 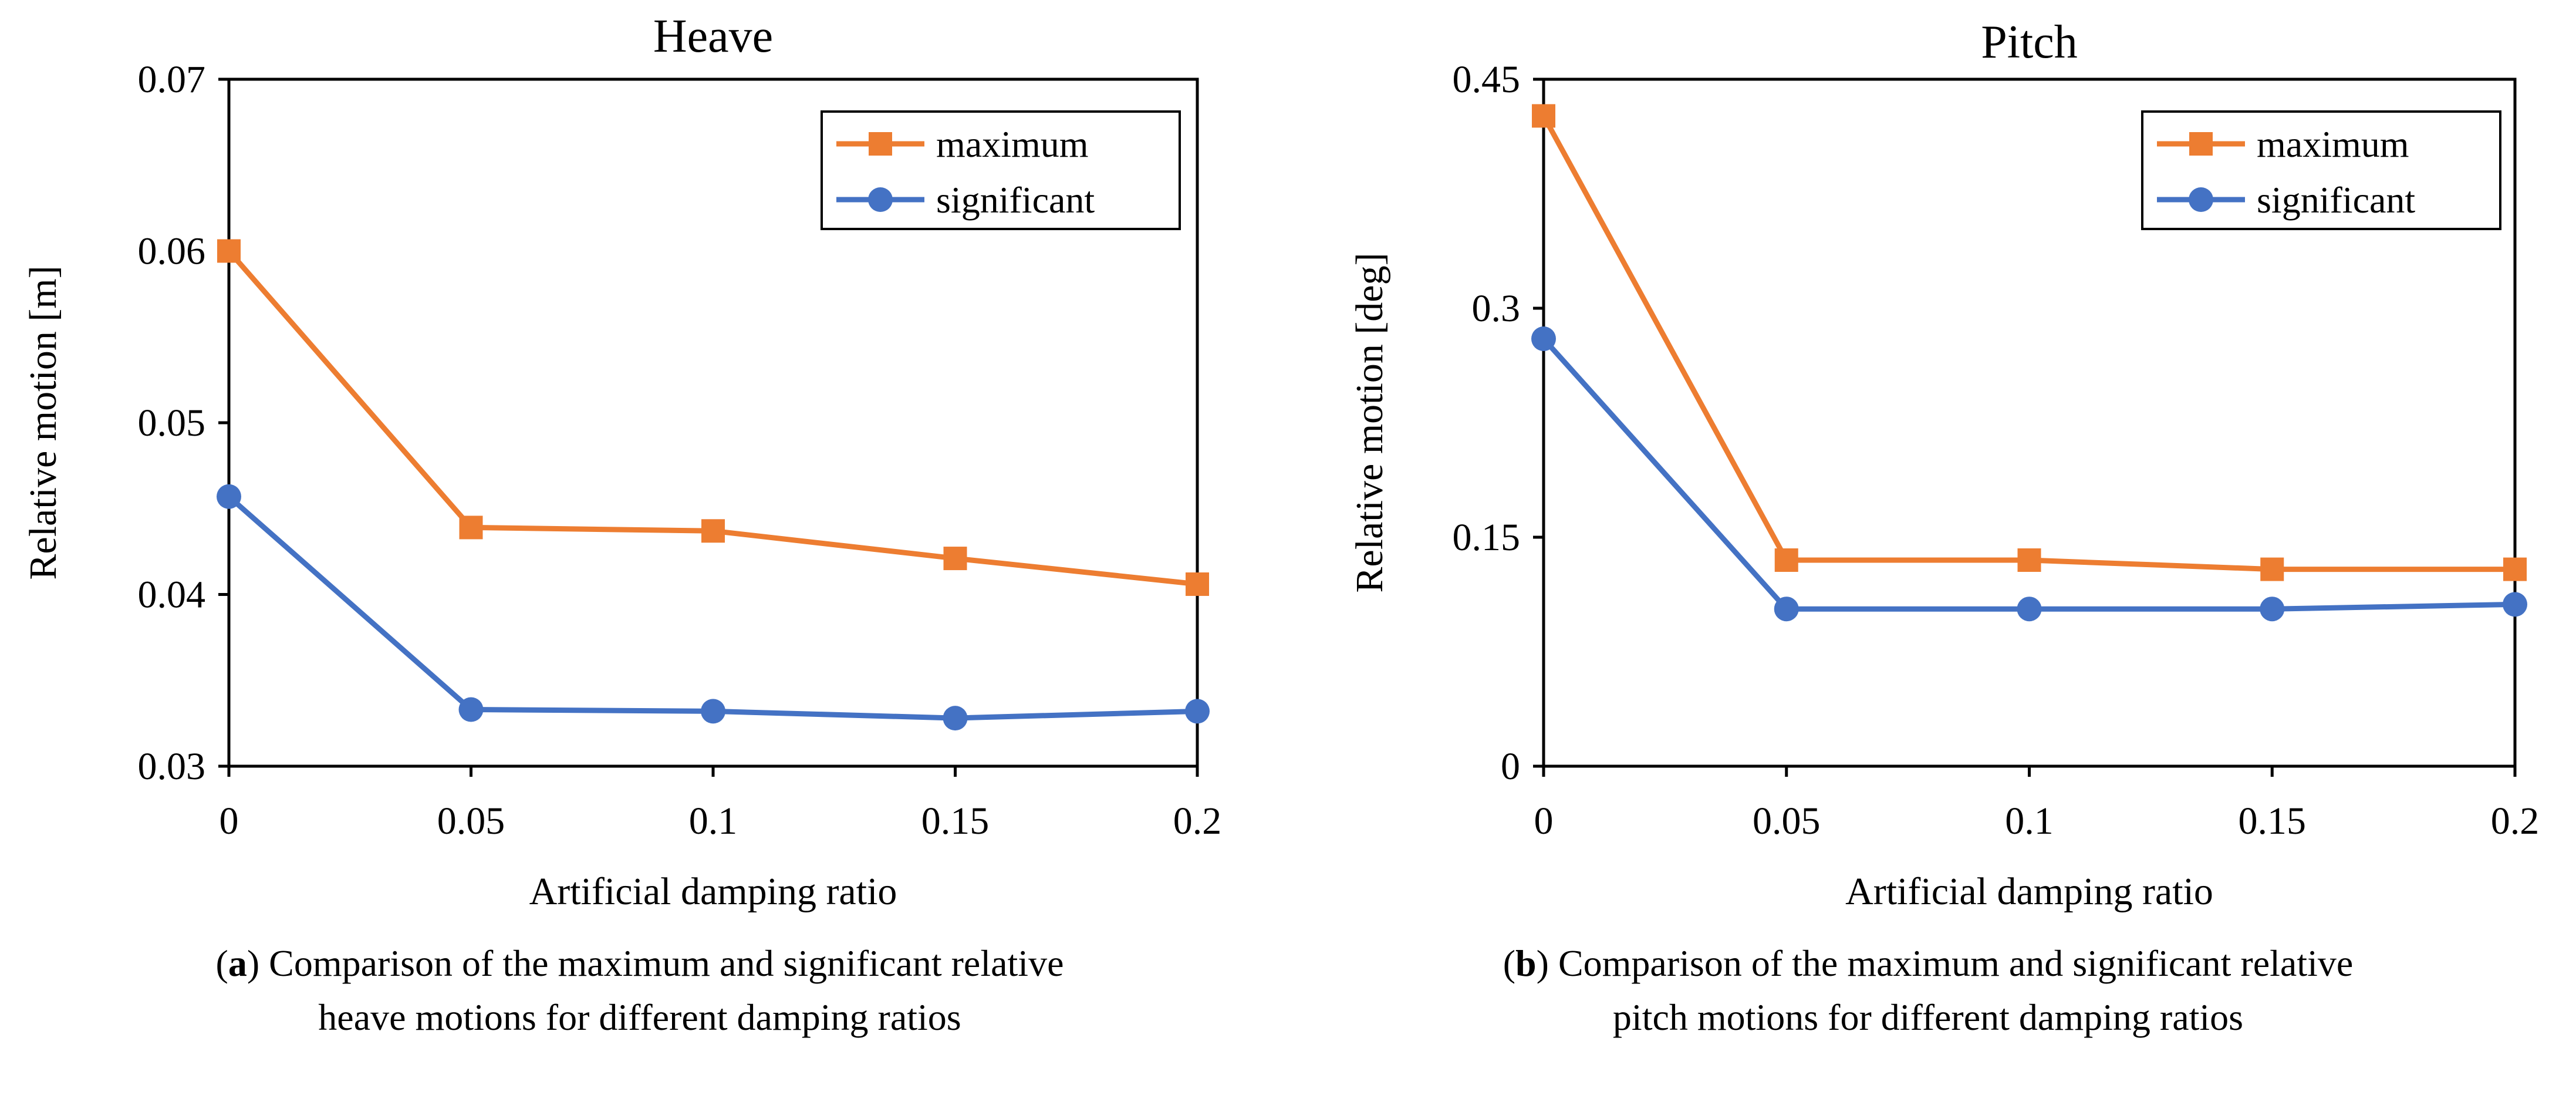 What do you see at coordinates (172, 251) in the screenshot?
I see `y-tick-label: 0.06` at bounding box center [172, 251].